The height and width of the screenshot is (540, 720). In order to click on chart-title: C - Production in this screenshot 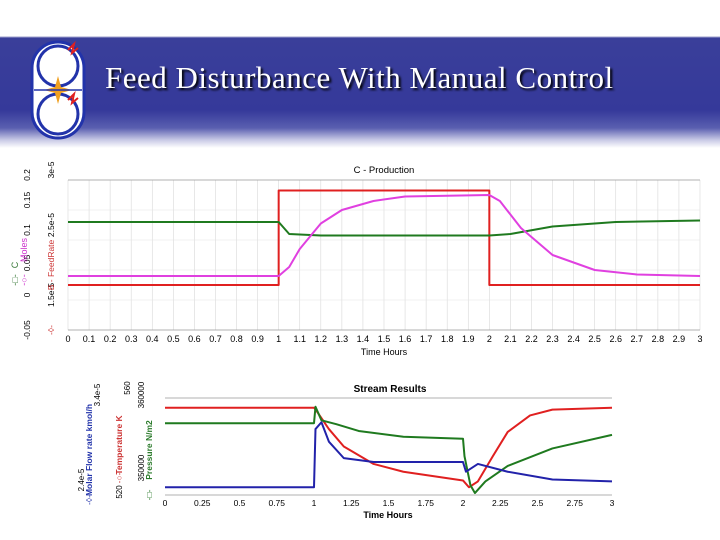, I will do `click(384, 170)`.